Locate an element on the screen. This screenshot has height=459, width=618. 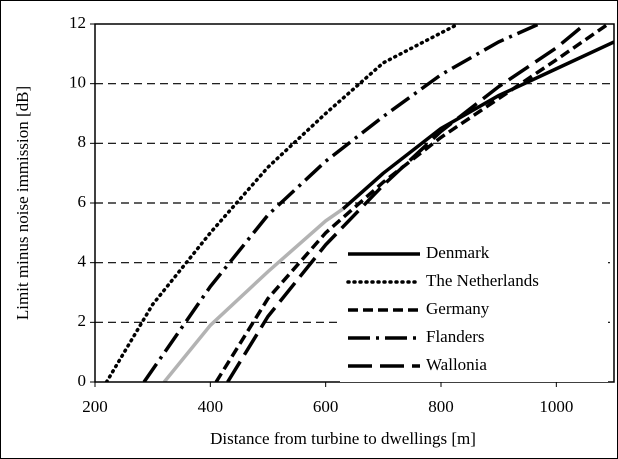
y-tick-label: 6 is located at coordinates (82, 201).